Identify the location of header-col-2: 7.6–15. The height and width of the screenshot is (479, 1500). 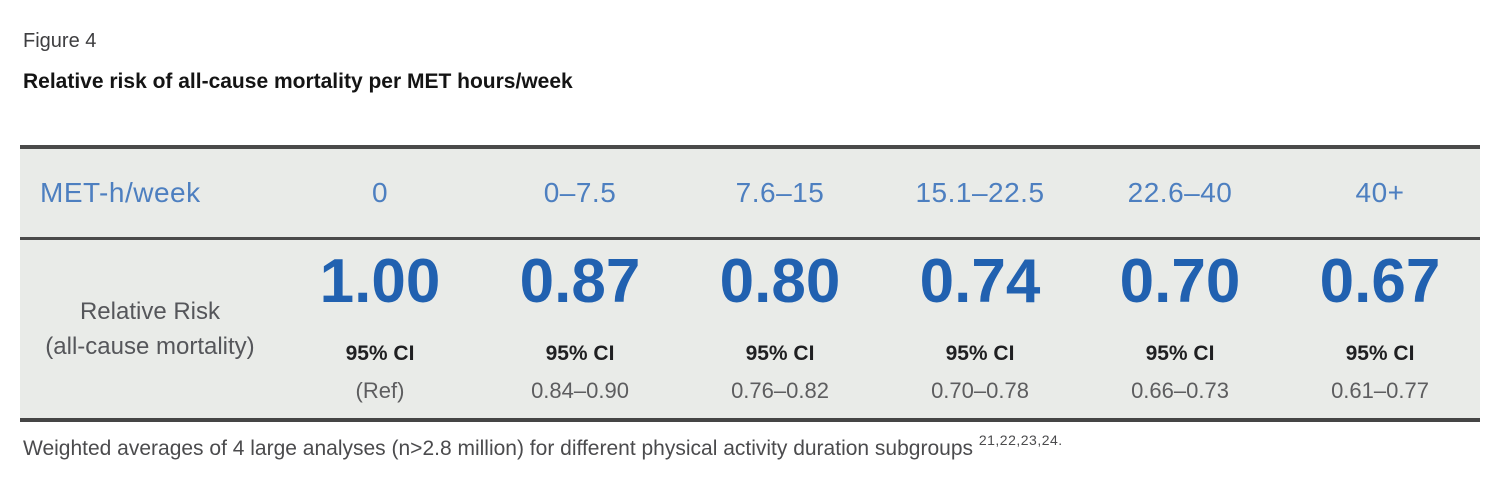
(780, 192).